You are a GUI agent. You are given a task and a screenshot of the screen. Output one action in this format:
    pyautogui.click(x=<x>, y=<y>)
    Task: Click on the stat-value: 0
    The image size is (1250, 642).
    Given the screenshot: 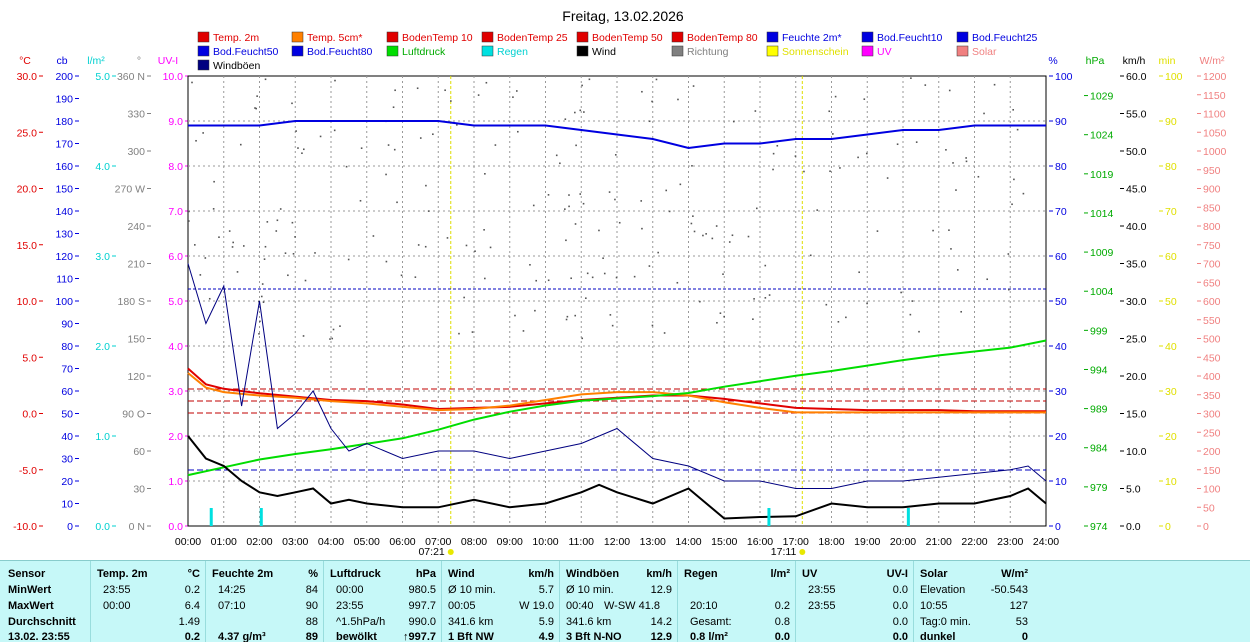 What is the action you would take?
    pyautogui.click(x=1024, y=636)
    